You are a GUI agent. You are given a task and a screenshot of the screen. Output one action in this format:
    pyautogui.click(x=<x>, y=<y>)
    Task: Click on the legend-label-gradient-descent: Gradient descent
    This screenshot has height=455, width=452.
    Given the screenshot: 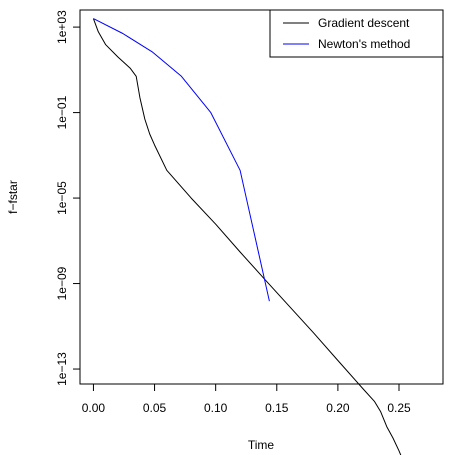 What is the action you would take?
    pyautogui.click(x=364, y=23)
    